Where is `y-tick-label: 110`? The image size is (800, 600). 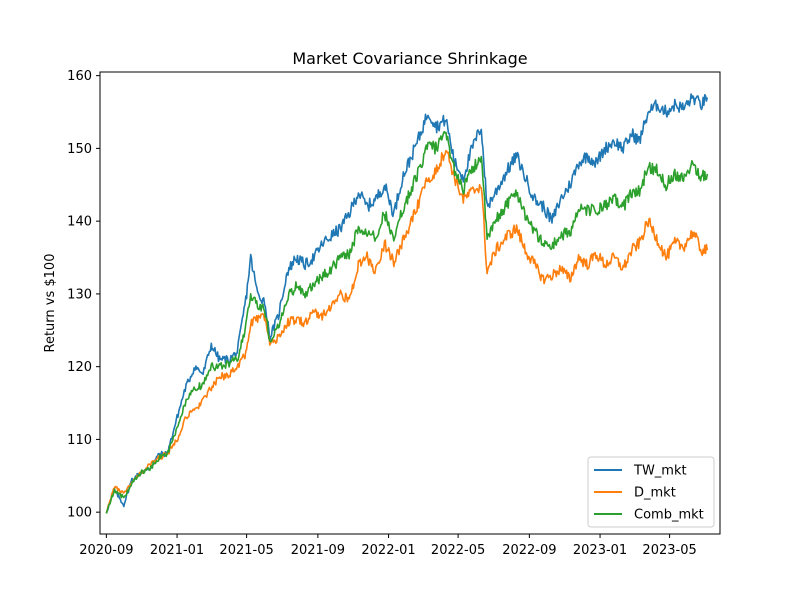 y-tick-label: 110 is located at coordinates (79, 440).